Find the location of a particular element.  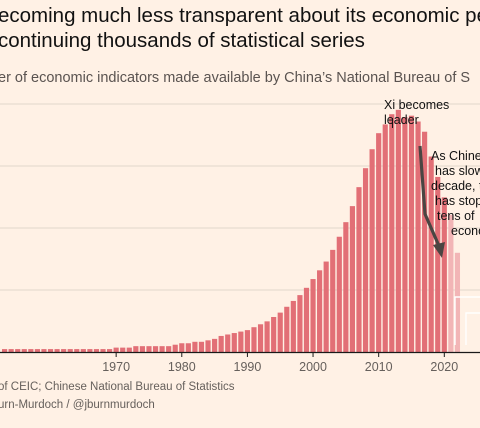

xi-annotation-line-2: leader is located at coordinates (401, 120).